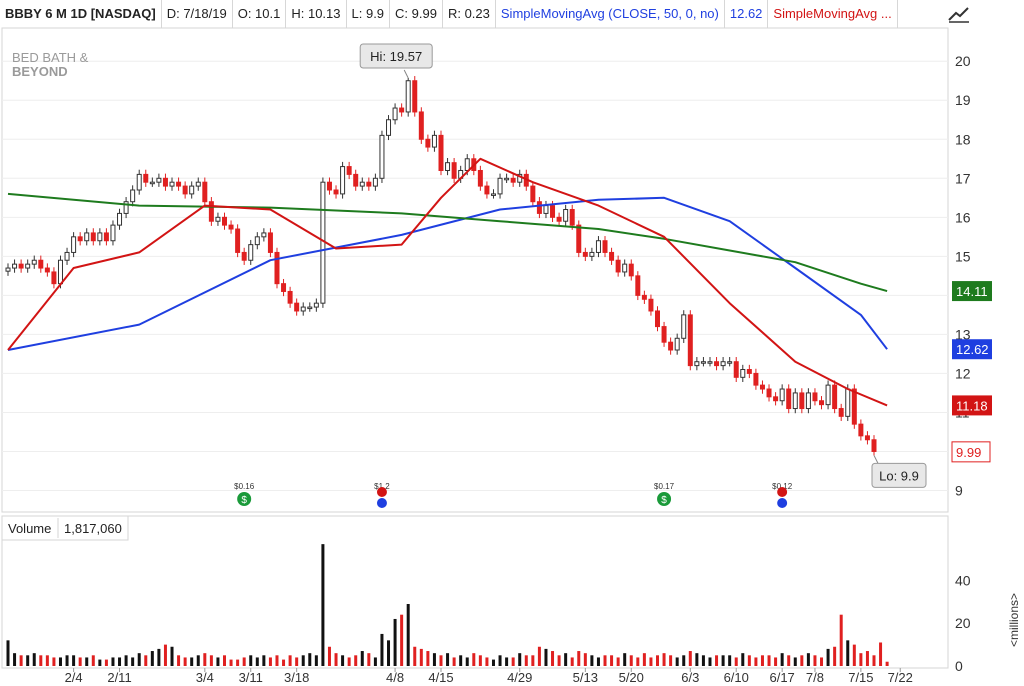 This screenshot has width=1024, height=686. What do you see at coordinates (972, 405) in the screenshot?
I see `price-badge-red: 11.18` at bounding box center [972, 405].